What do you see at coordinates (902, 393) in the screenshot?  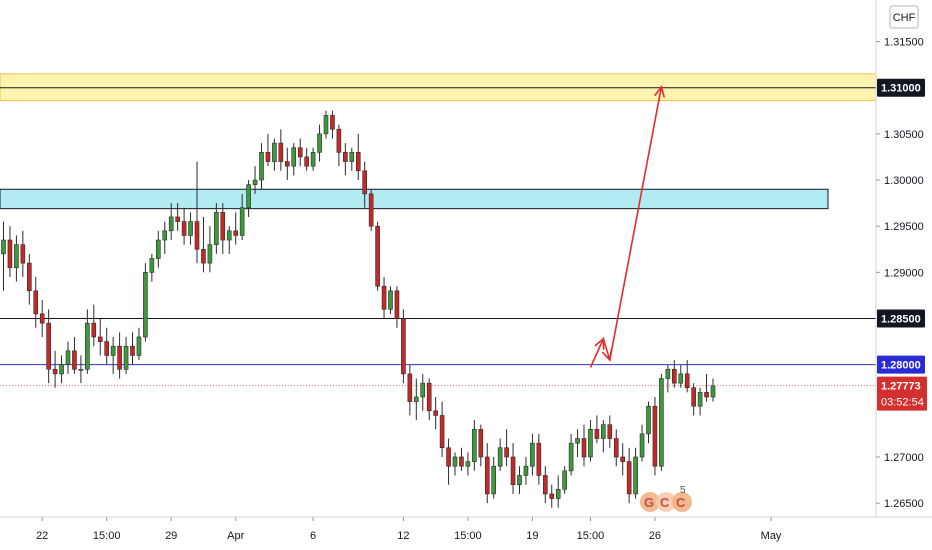 I see `current-price-tag: 1.27773 03:52:54` at bounding box center [902, 393].